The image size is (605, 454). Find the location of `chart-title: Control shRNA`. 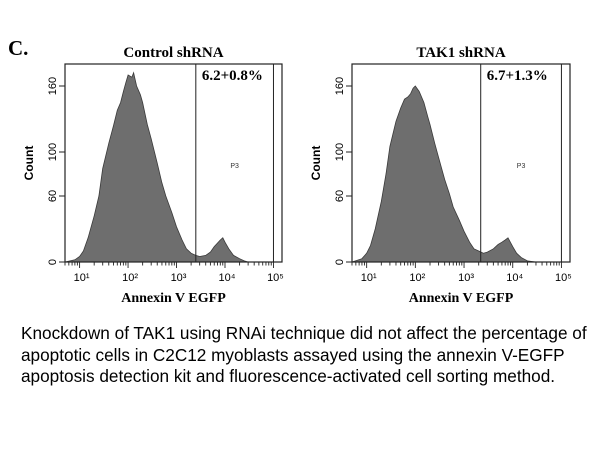

chart-title: Control shRNA is located at coordinates (173, 53).